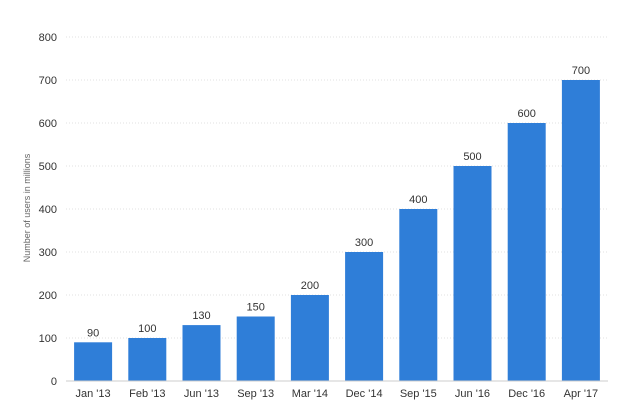 This screenshot has width=630, height=414. What do you see at coordinates (201, 394) in the screenshot?
I see `x-tick-label: Jun '13` at bounding box center [201, 394].